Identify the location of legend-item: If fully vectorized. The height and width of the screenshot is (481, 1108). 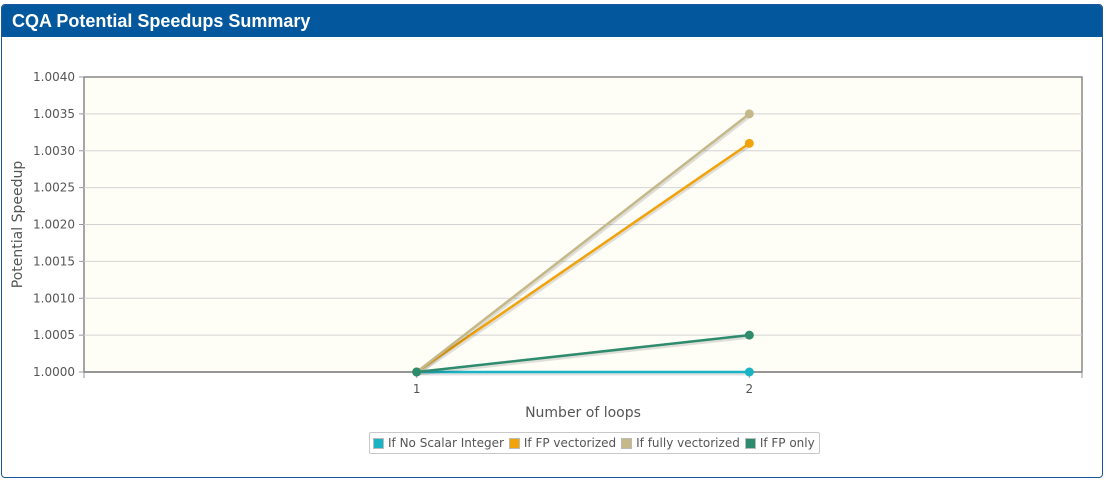
(680, 443).